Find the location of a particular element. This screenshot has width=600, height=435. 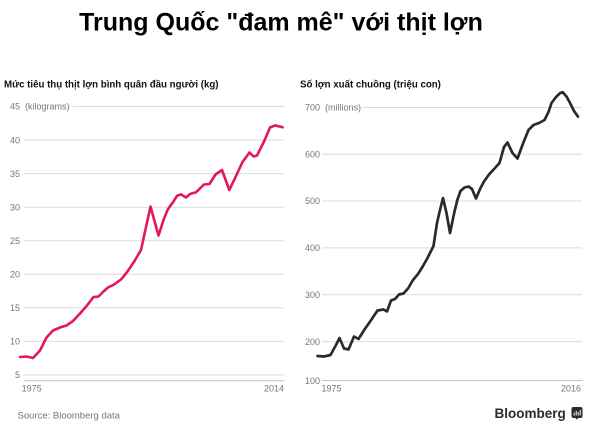

svg-text: 400 is located at coordinates (312, 248).